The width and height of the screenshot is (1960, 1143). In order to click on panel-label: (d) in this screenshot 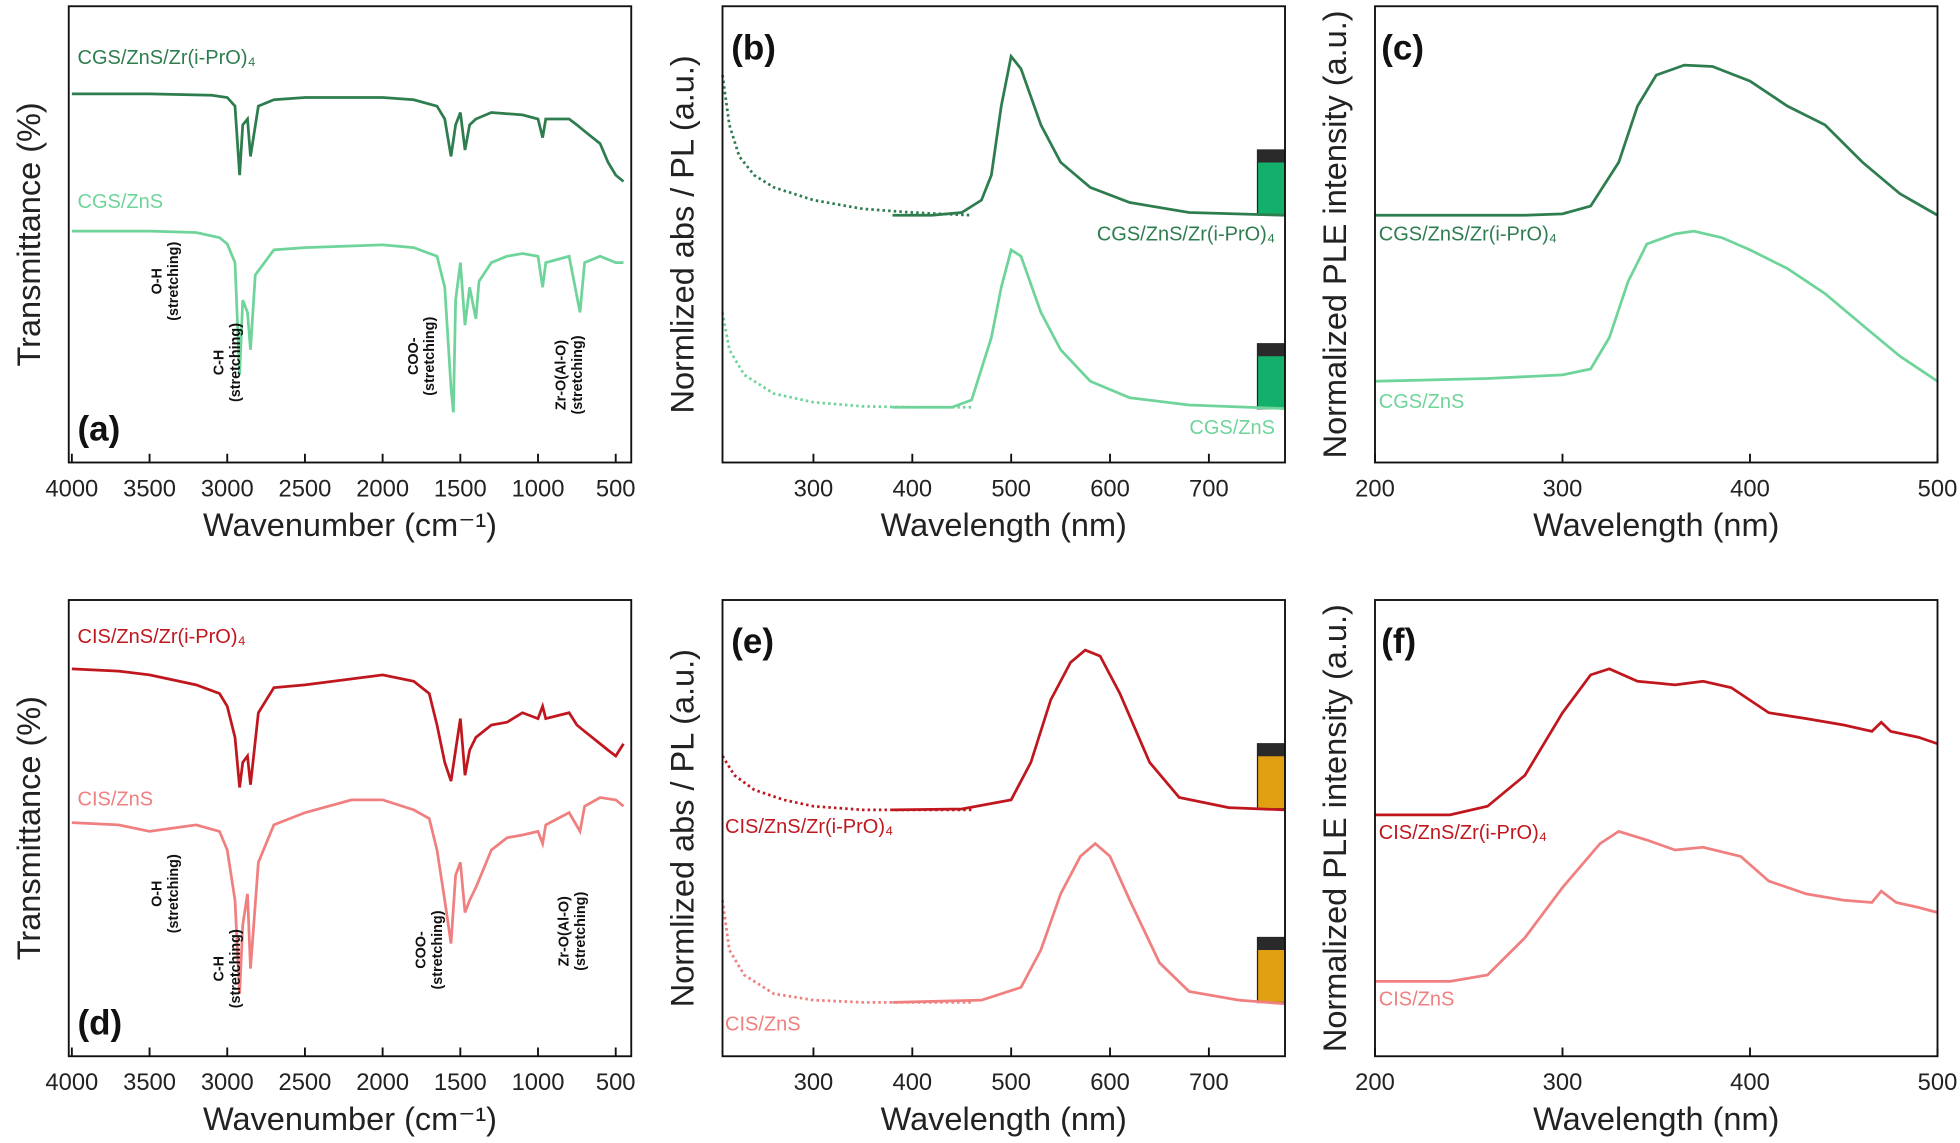, I will do `click(100, 1022)`.